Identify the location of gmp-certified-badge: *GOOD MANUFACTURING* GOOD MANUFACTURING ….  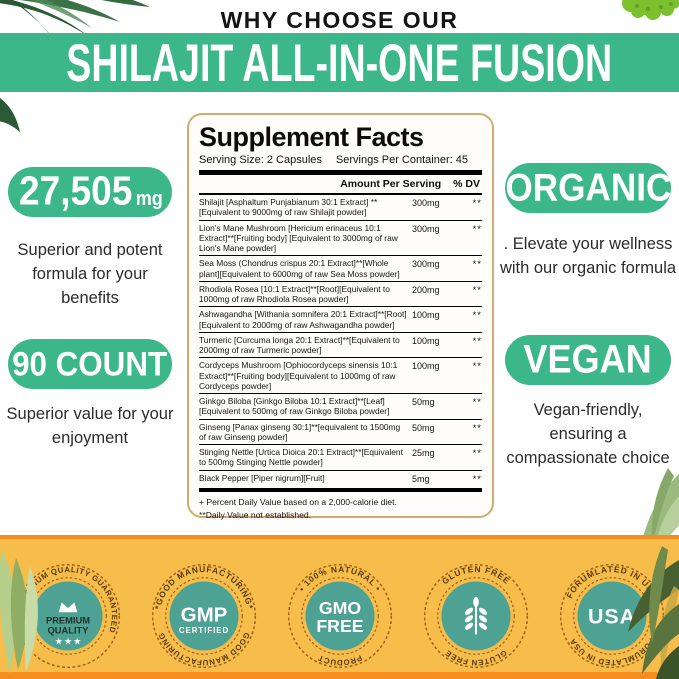
(204, 616).